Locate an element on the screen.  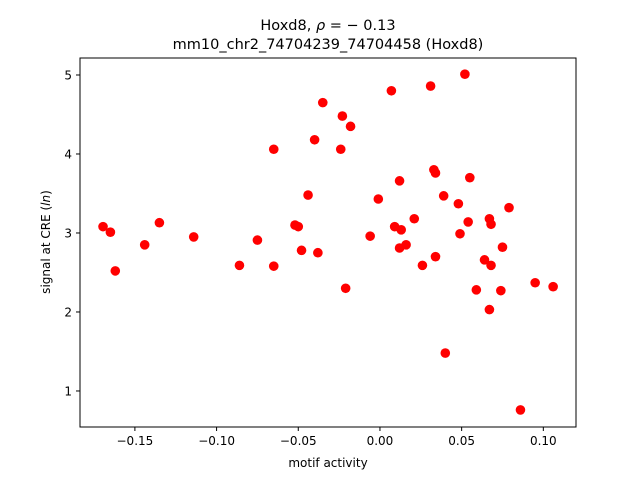
title-rho-value: = − 0.13 is located at coordinates (360, 26).